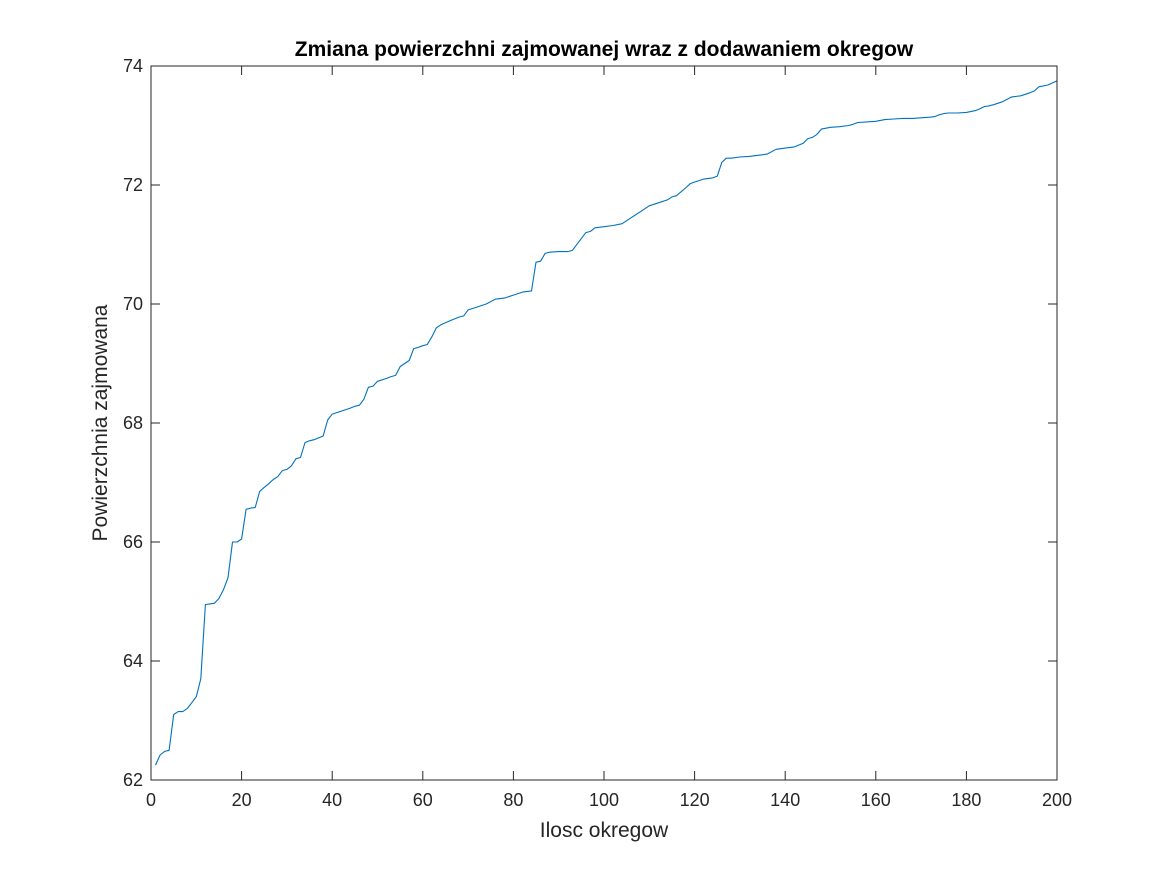  Describe the element at coordinates (133, 542) in the screenshot. I see `y-tick-label: 66` at that location.